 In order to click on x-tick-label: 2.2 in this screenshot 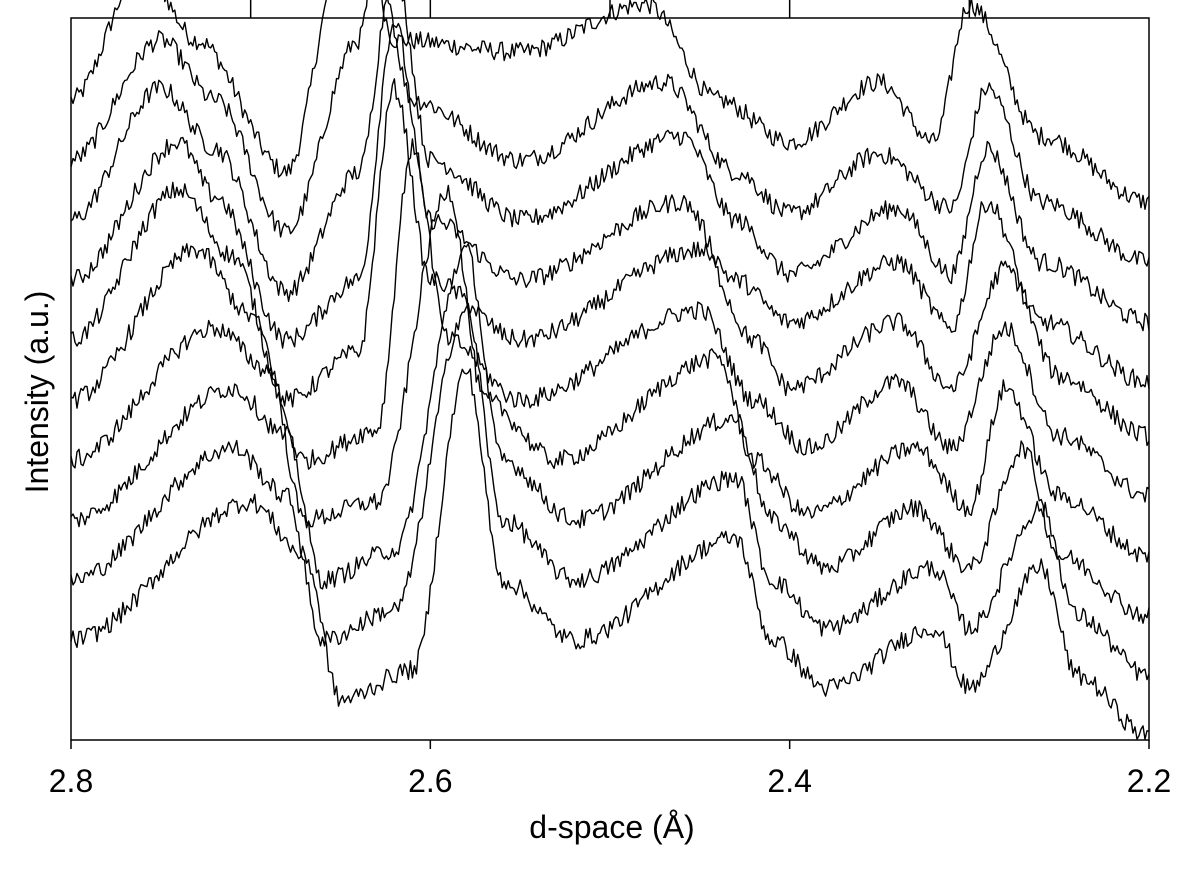, I will do `click(1149, 781)`.